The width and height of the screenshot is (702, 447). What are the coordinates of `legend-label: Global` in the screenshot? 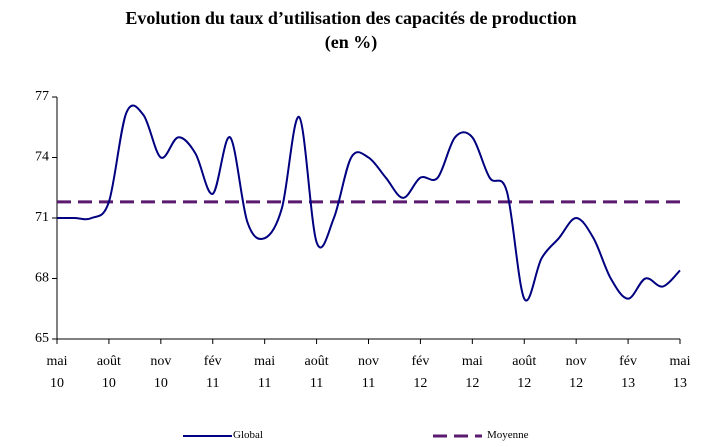 It's located at (248, 435).